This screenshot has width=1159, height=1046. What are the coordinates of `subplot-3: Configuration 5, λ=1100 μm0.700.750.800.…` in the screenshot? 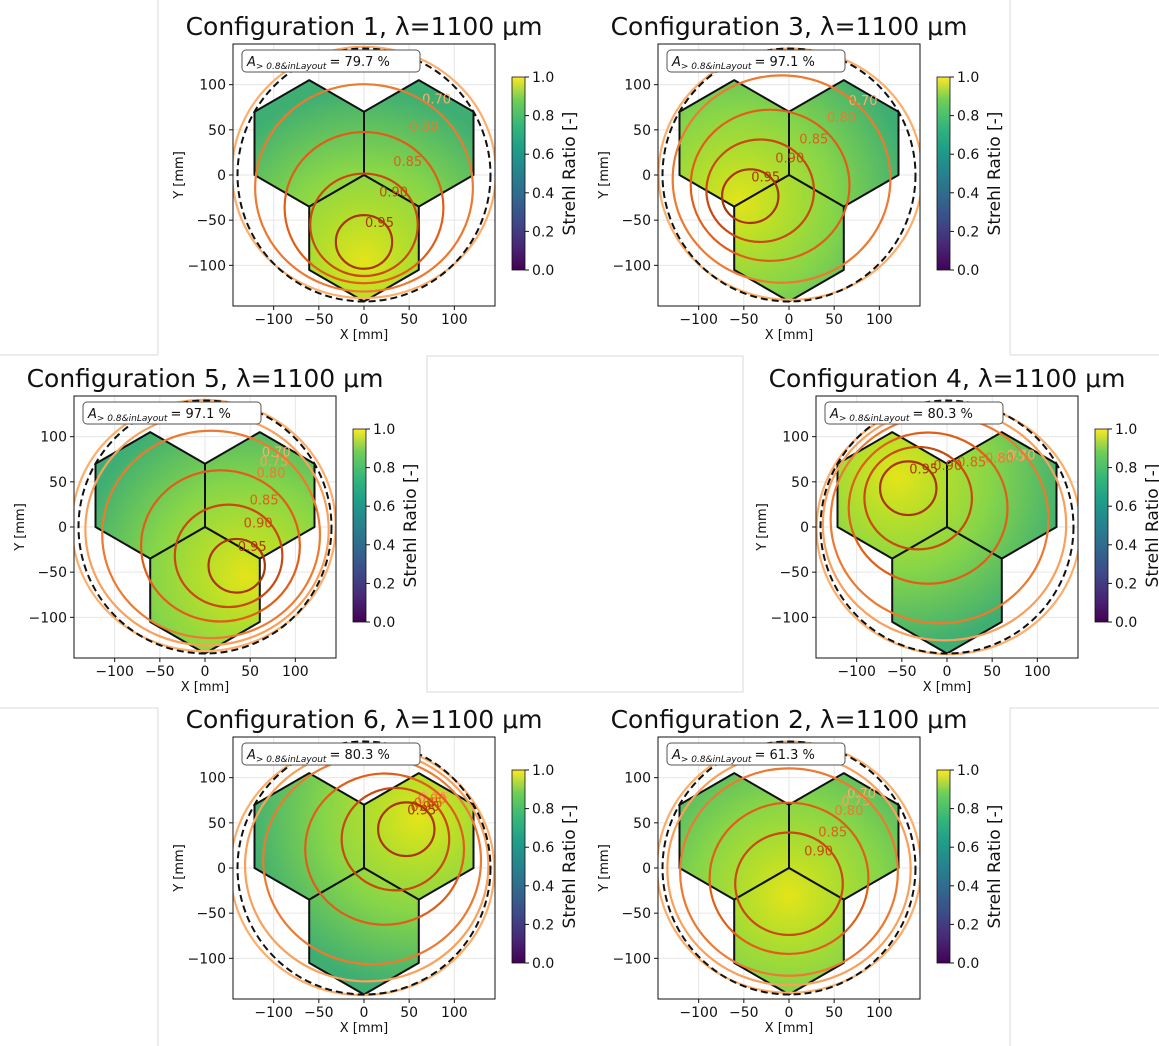 It's located at (217, 529).